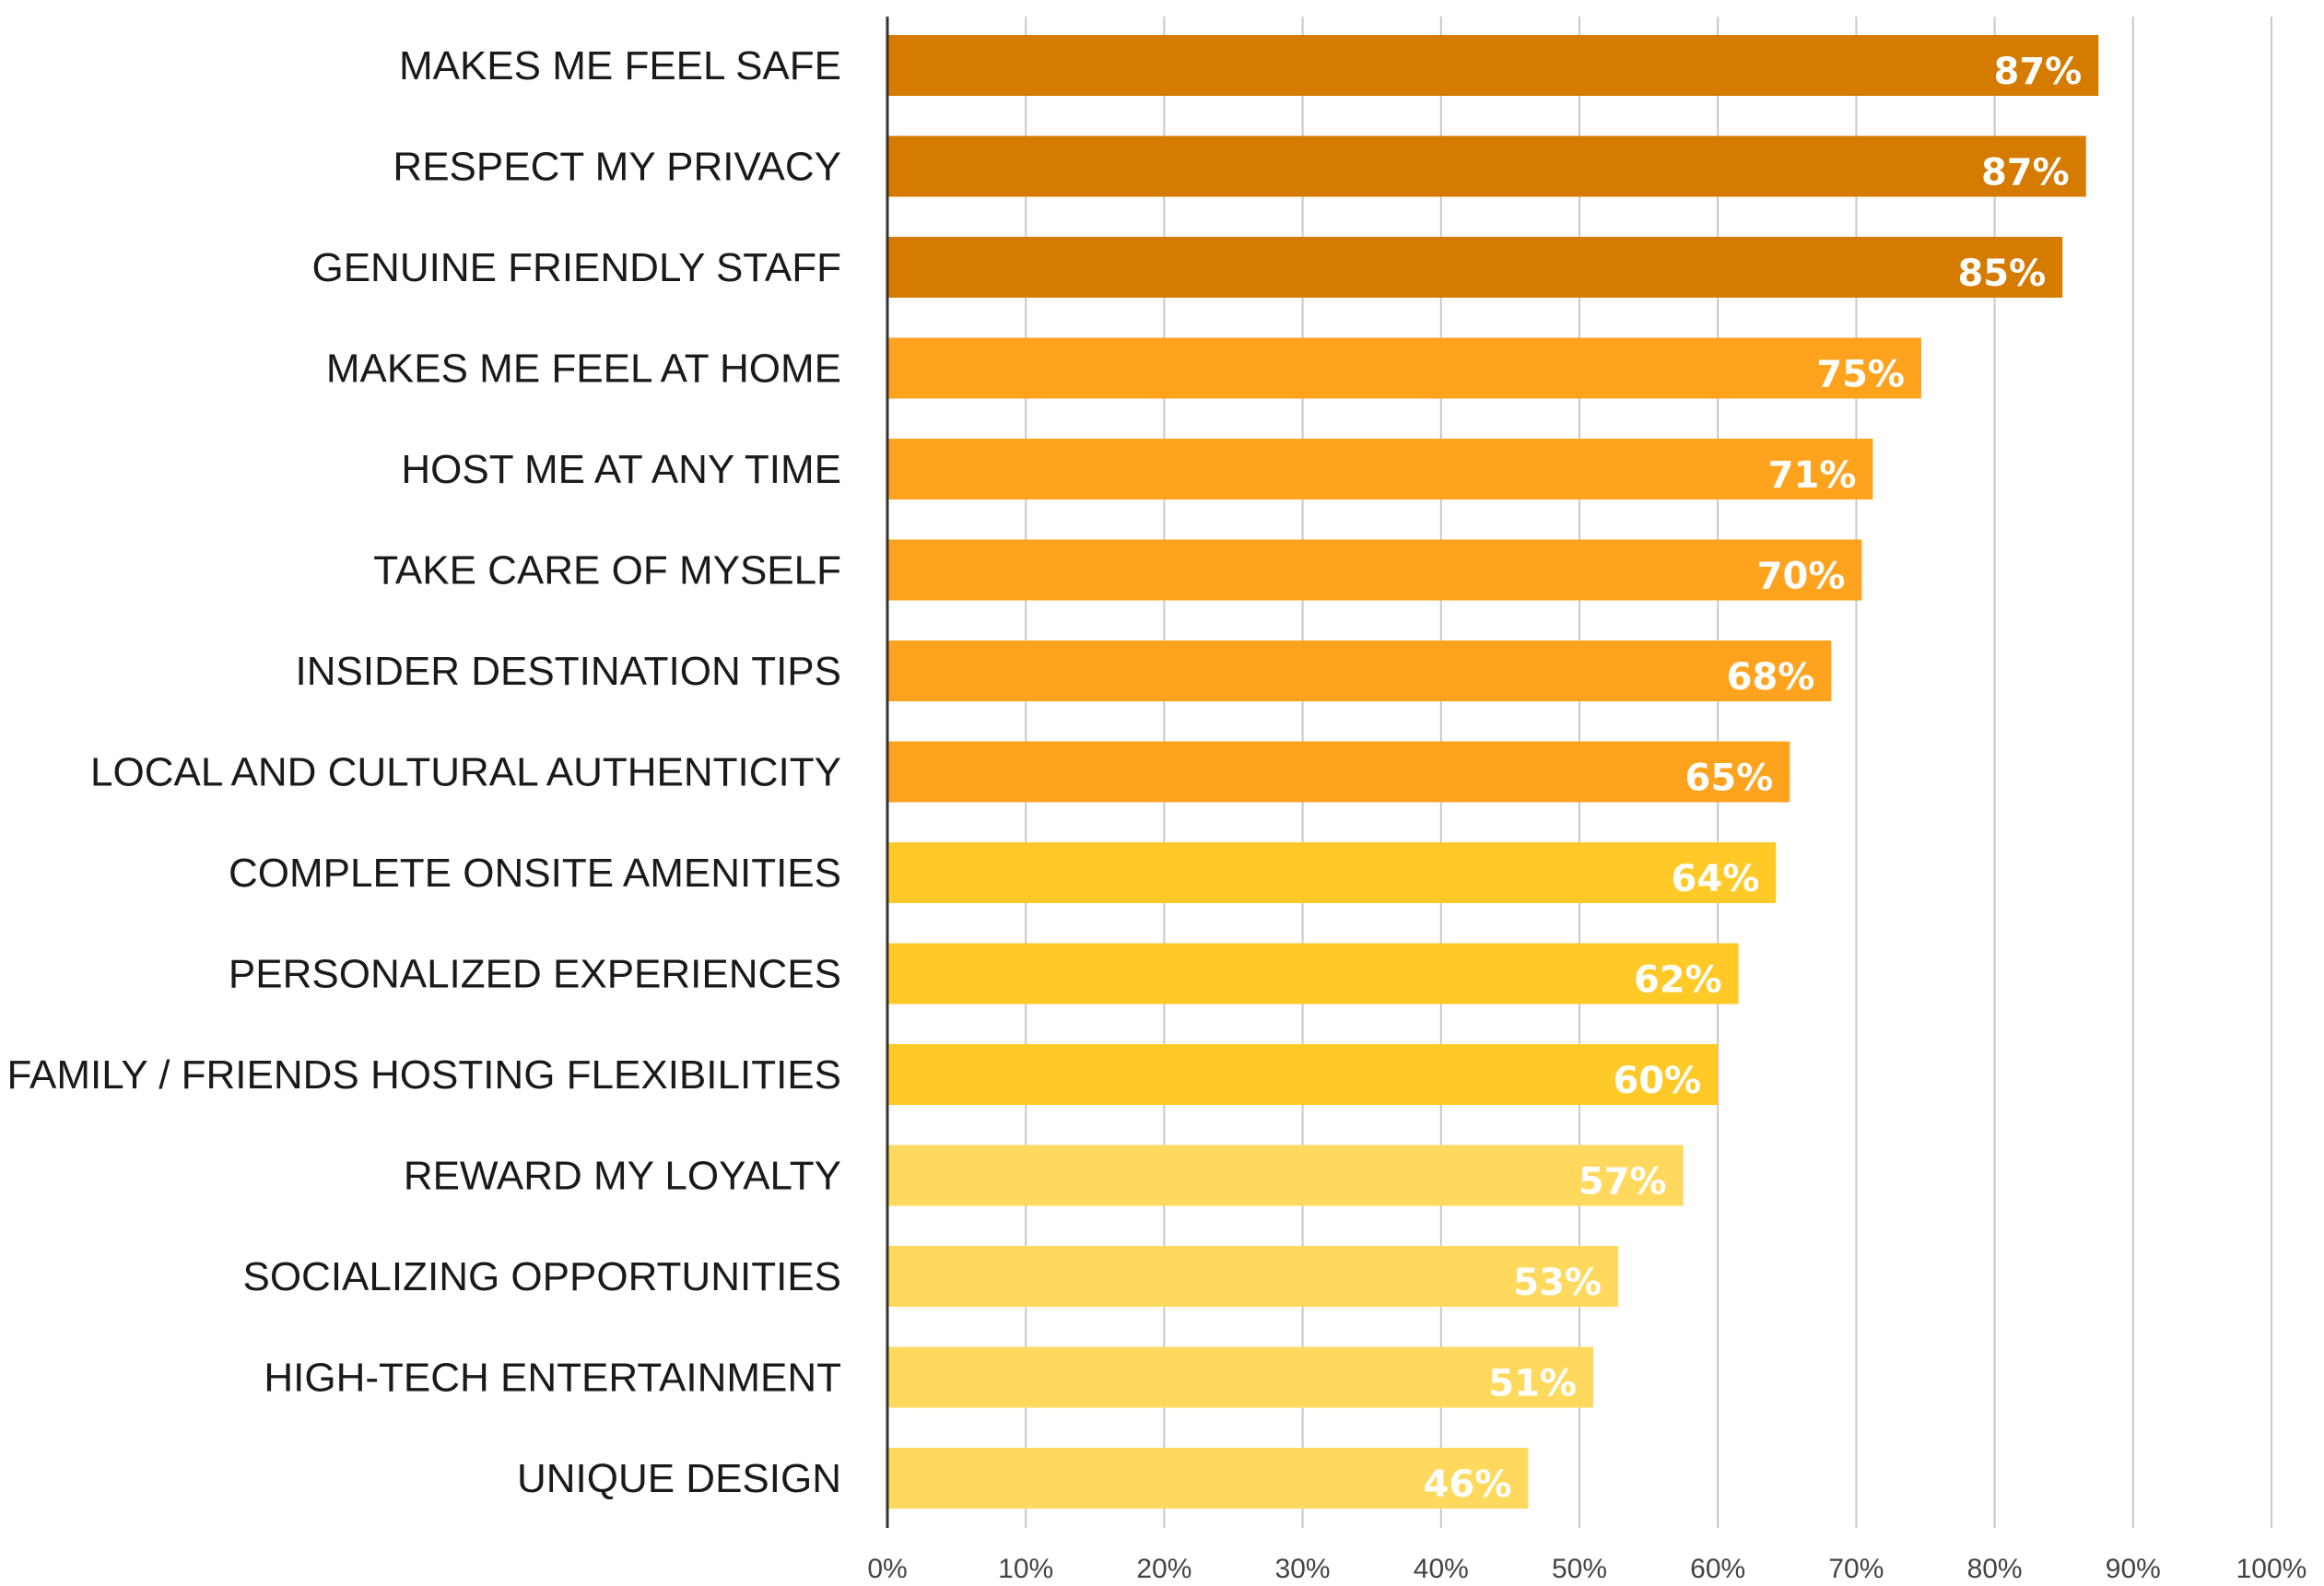  I want to click on category-label: REWARD MY LOYALTY, so click(622, 1176).